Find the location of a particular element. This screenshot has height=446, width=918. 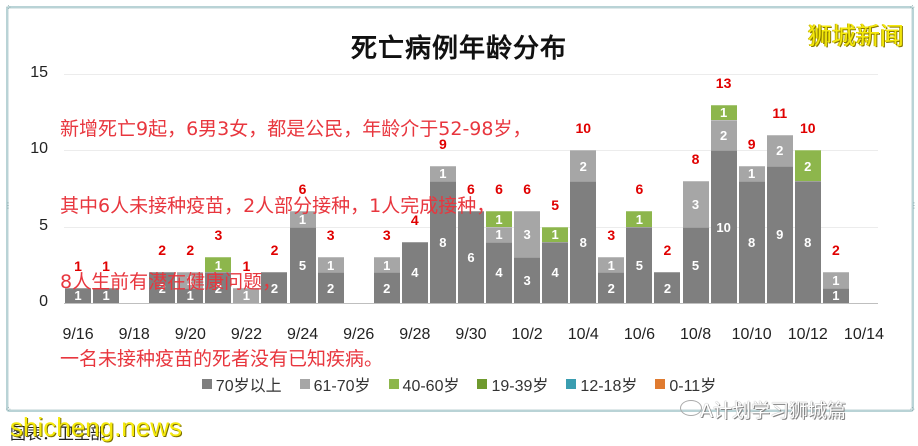

legend-item: 12-18岁 is located at coordinates (601, 384).